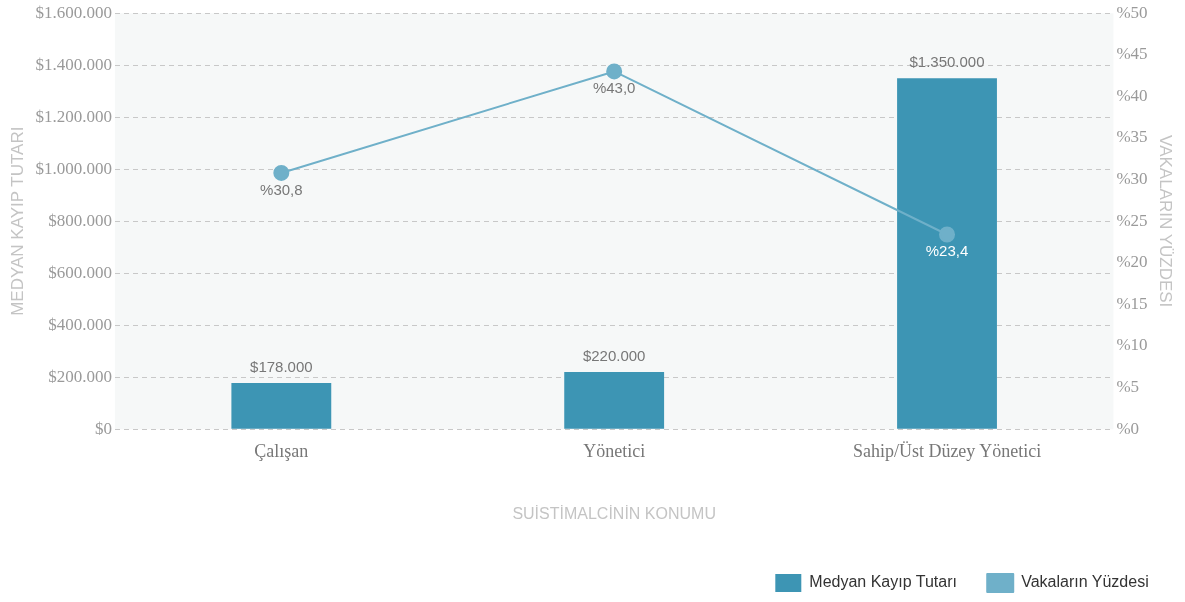 The image size is (1185, 602). Describe the element at coordinates (614, 355) in the screenshot. I see `data-label: $220.000` at that location.